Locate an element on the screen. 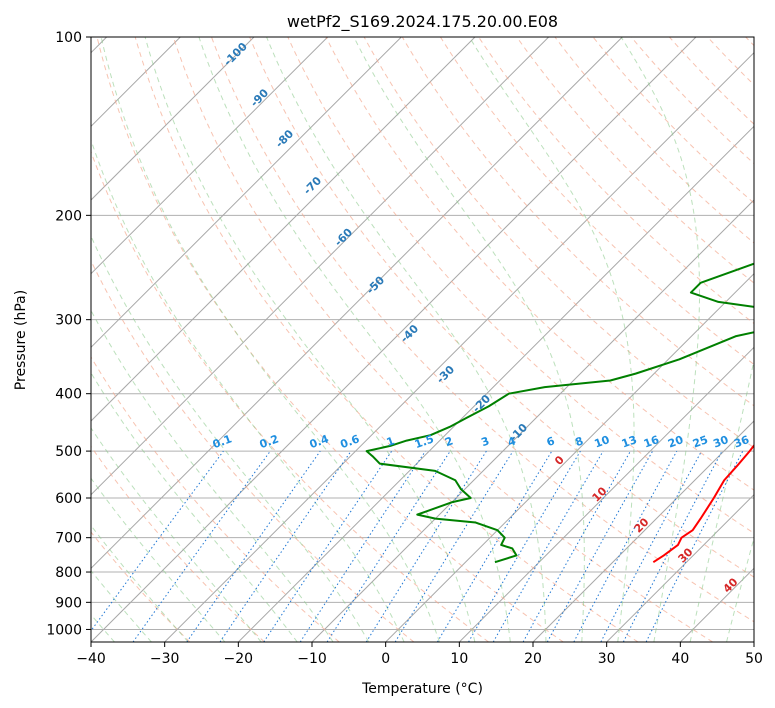 Image resolution: width=775 pixels, height=708 pixels. mixing-ratio-label: 1 is located at coordinates (391, 441).